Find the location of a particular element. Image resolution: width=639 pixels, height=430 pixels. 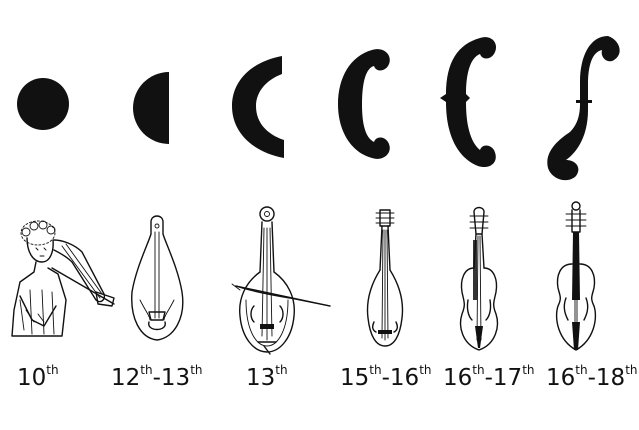

caption-stage-6: 16th-18th is located at coordinates (592, 377).